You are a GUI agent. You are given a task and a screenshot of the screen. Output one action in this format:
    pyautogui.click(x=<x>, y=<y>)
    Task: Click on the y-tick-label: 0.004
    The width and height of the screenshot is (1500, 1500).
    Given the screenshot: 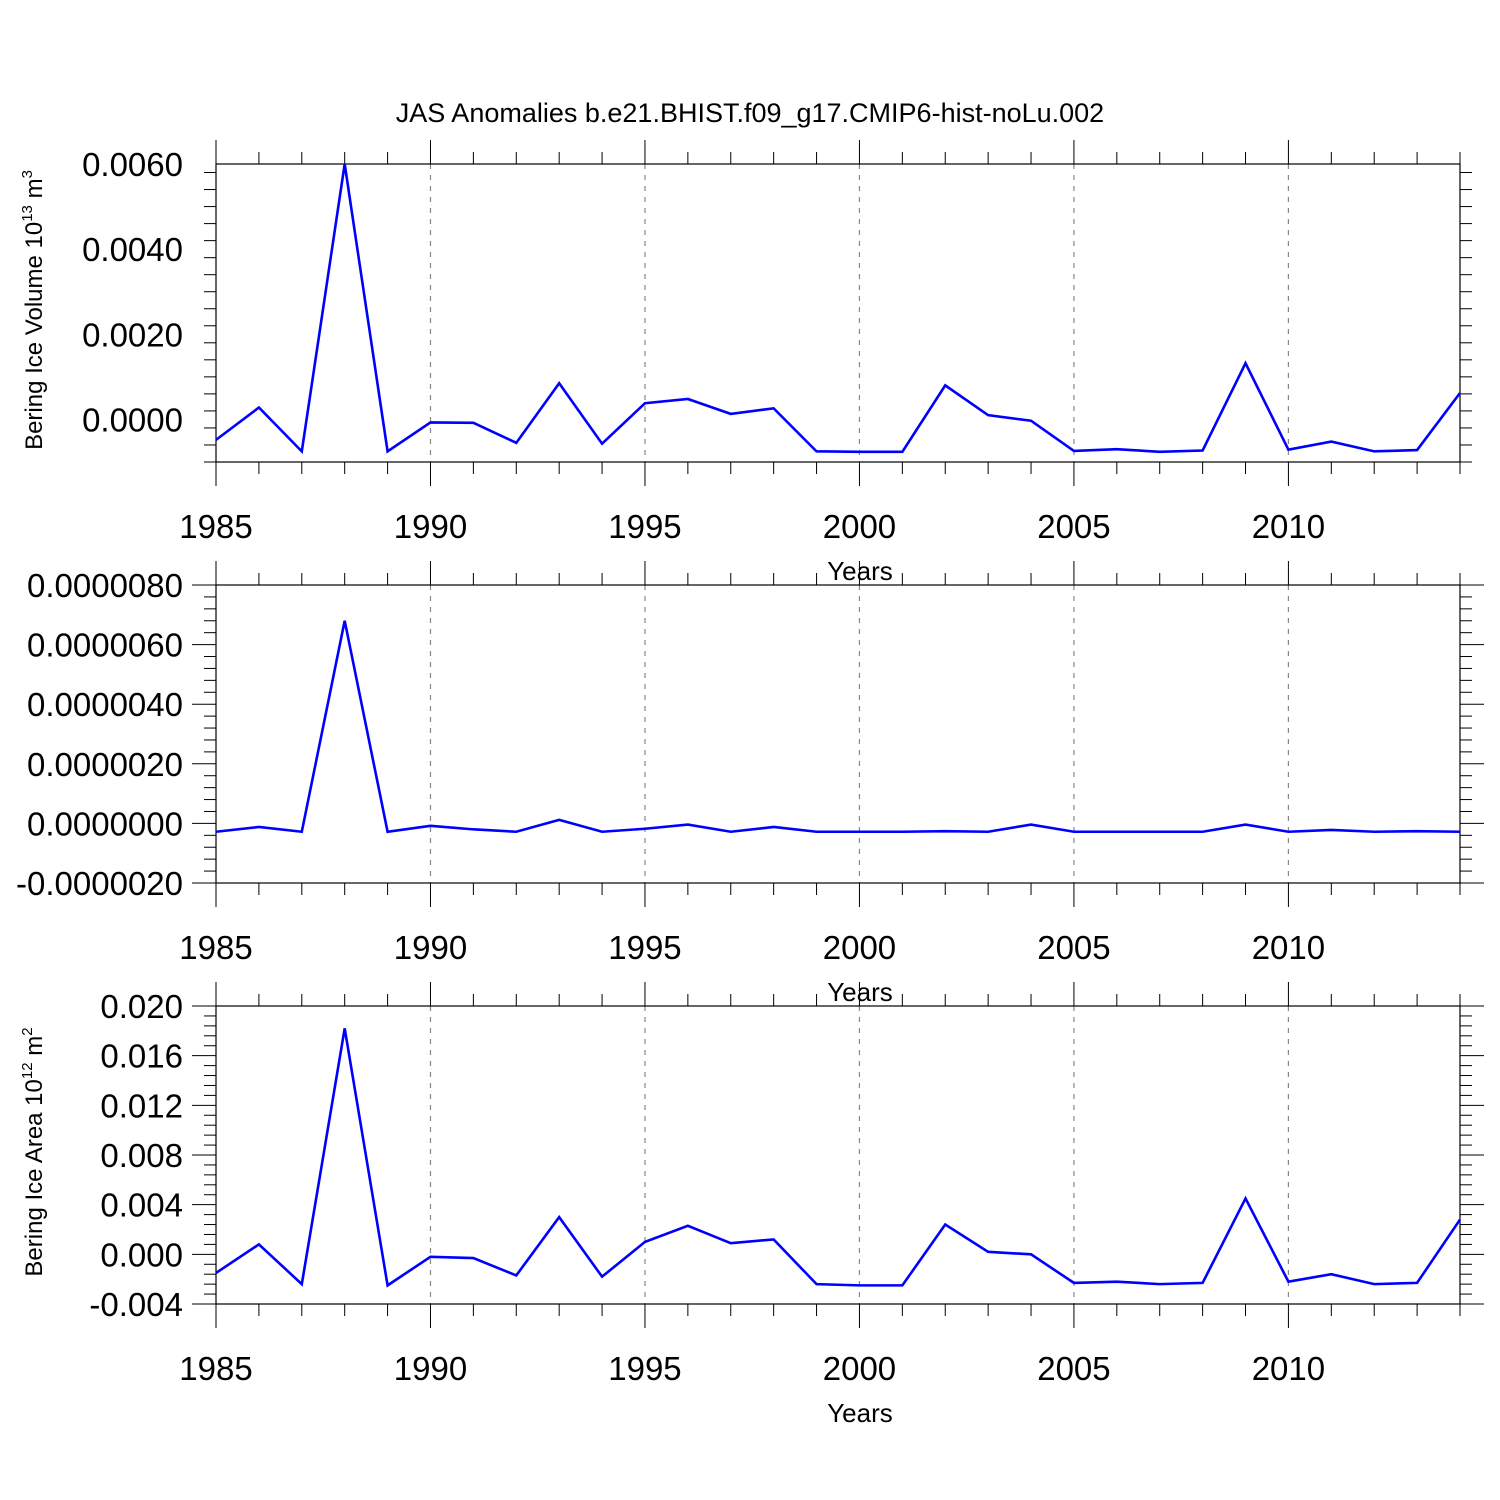 What is the action you would take?
    pyautogui.click(x=141, y=1205)
    